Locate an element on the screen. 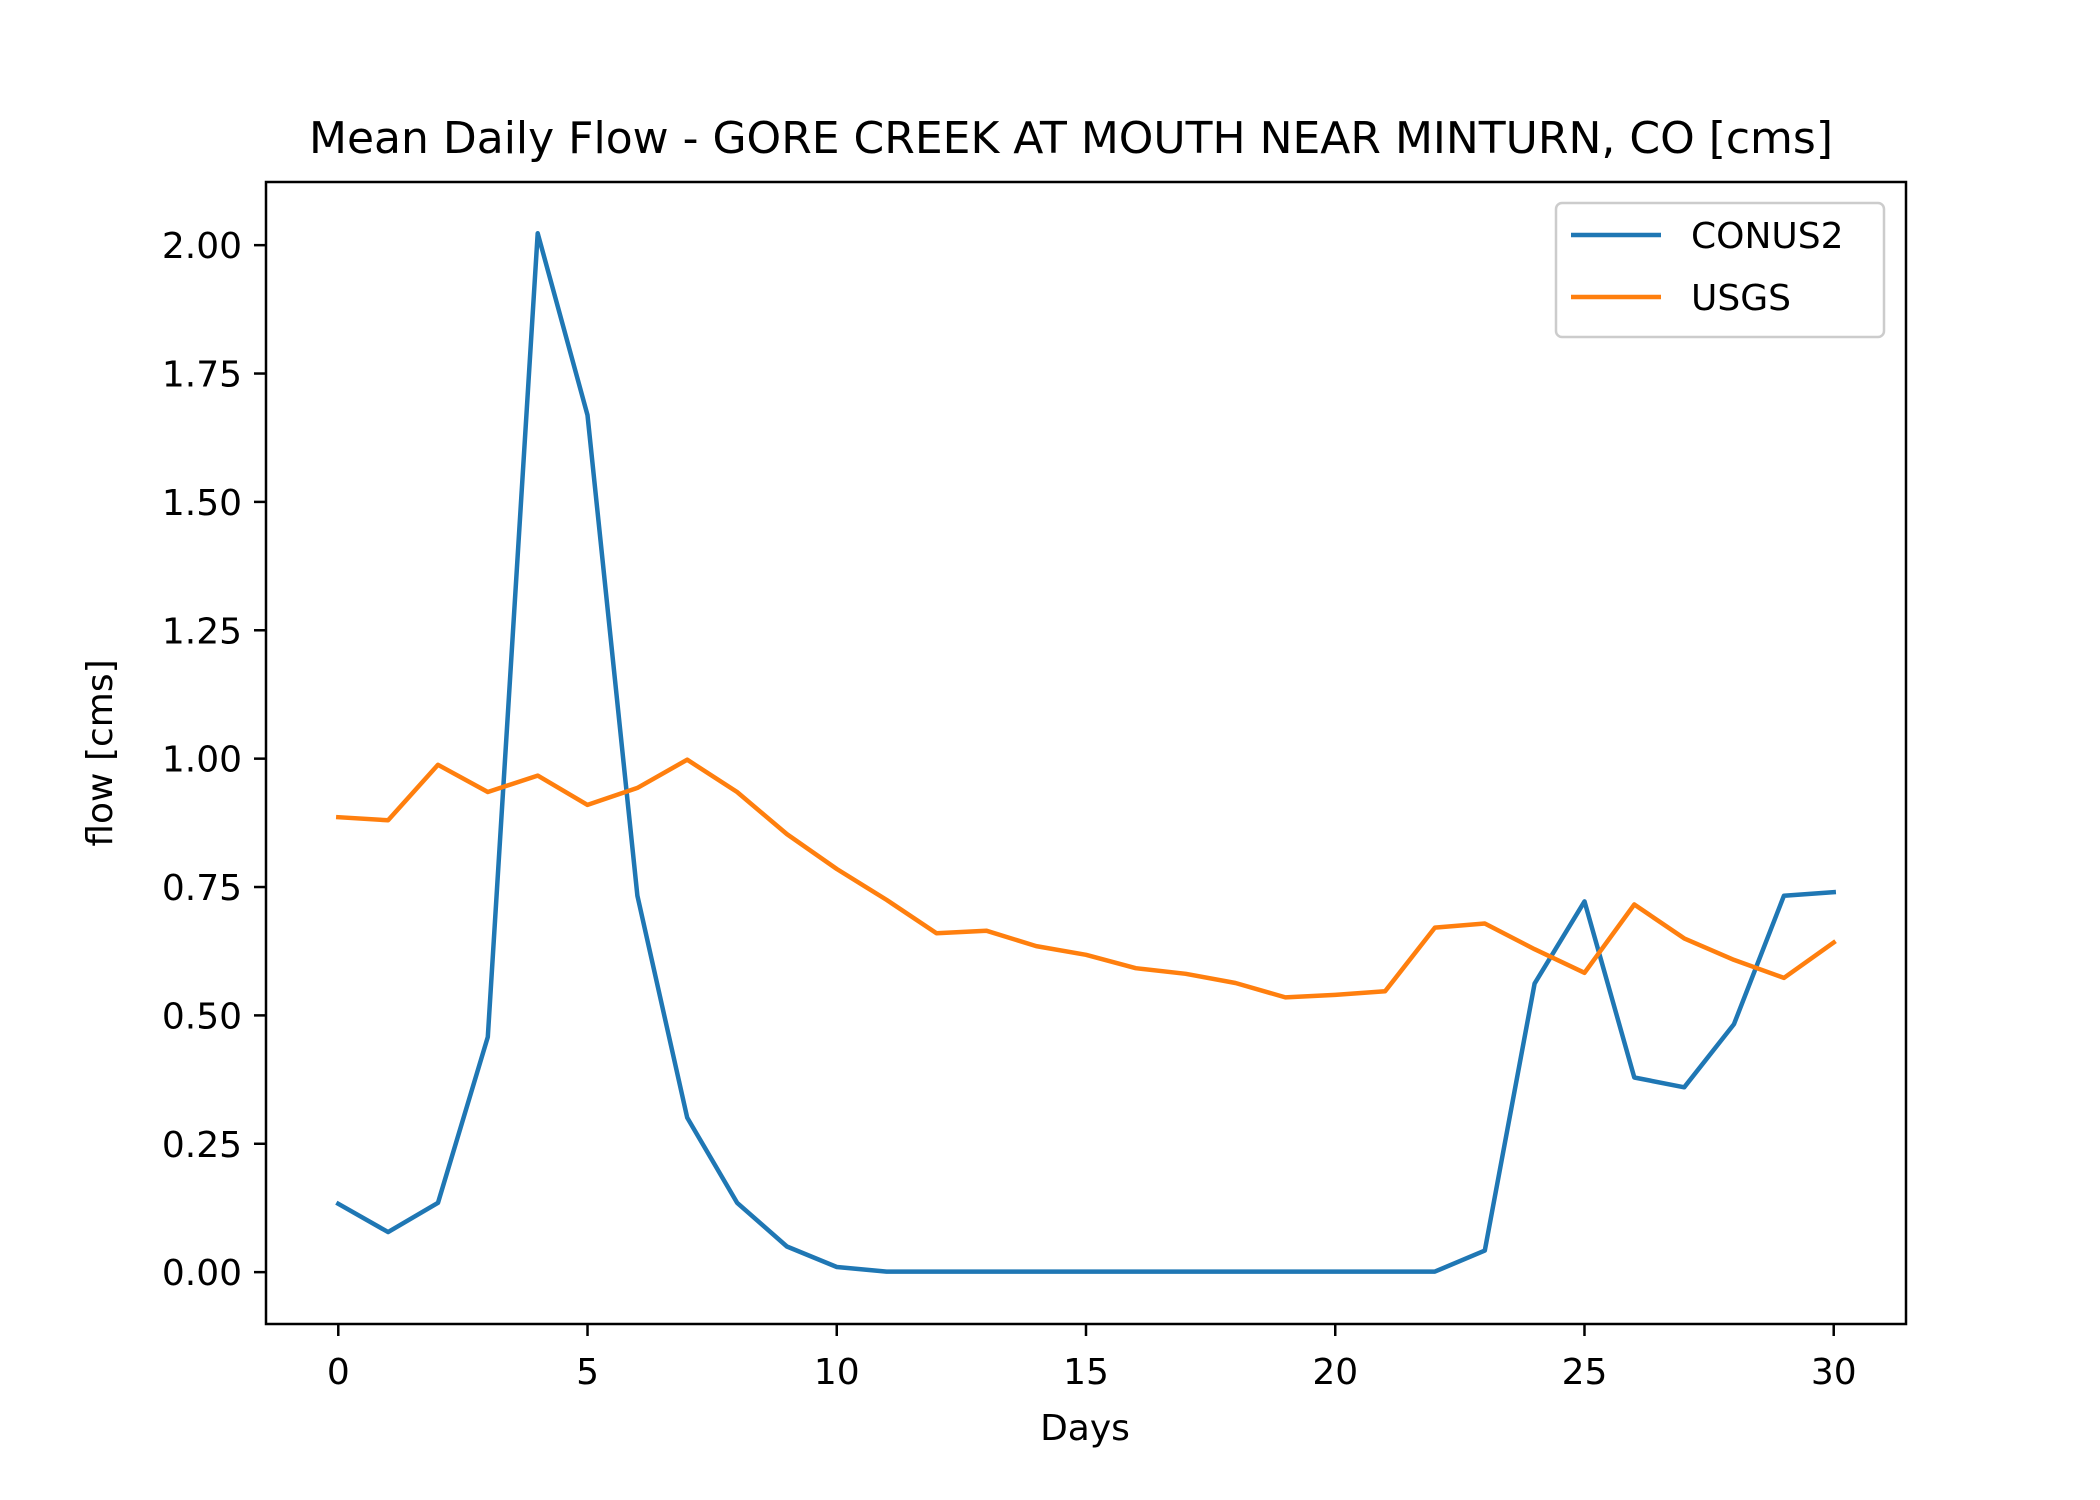 This screenshot has width=2100, height=1500. x-tick-label: 25 is located at coordinates (1585, 1372).